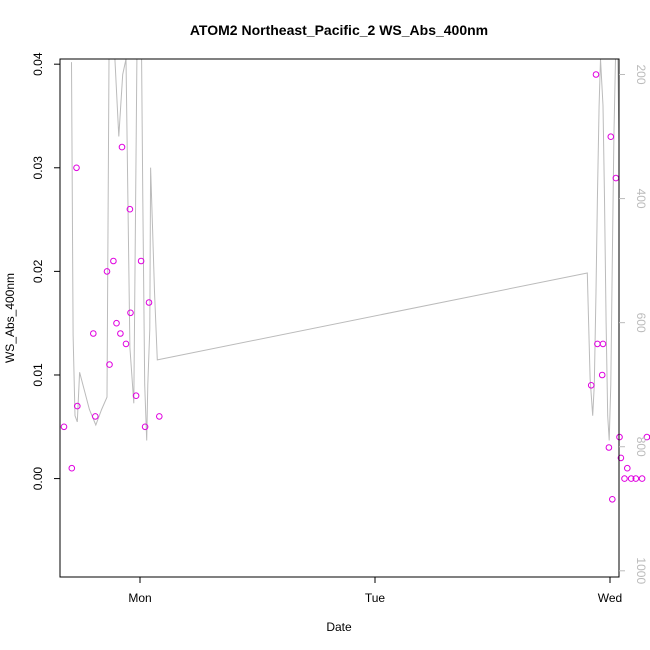  I want to click on y-axis-label: WS_Abs_400nm, so click(10, 318).